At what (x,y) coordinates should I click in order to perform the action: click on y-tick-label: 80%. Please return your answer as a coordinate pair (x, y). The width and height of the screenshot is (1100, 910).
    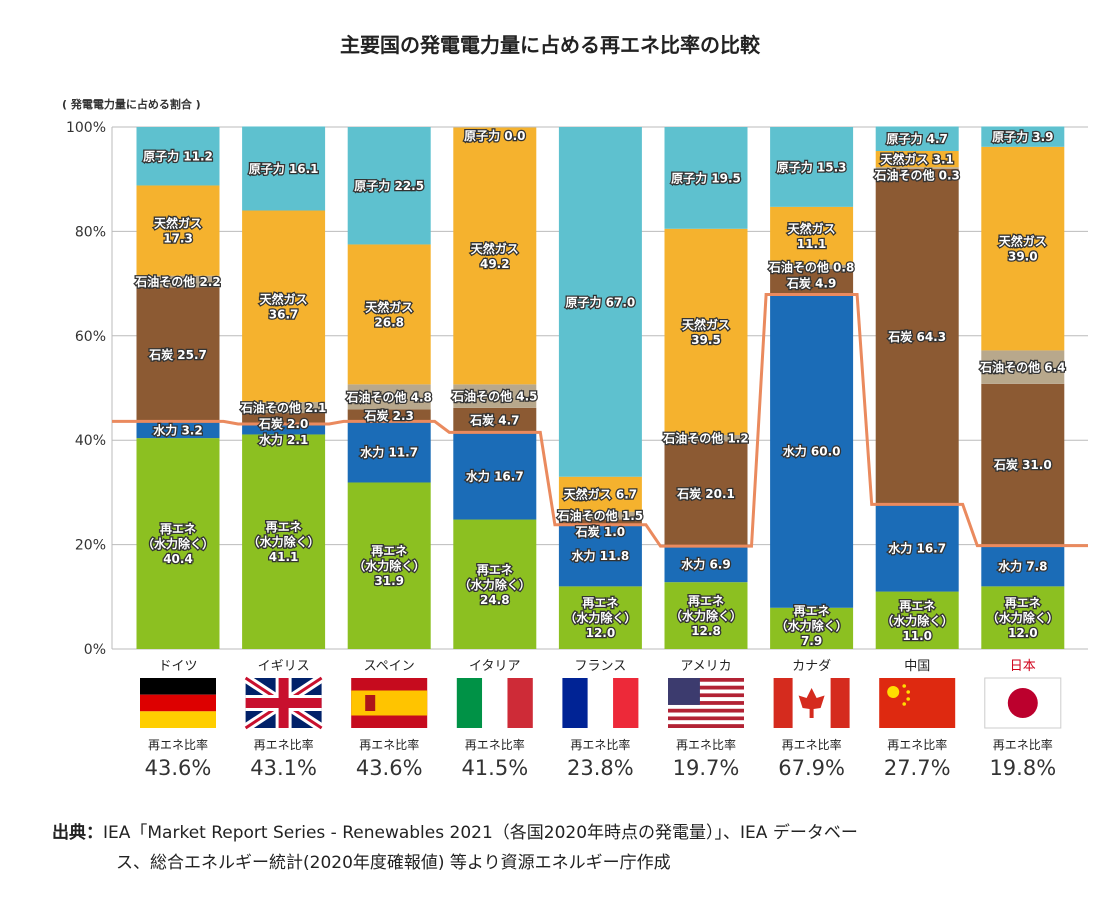
    Looking at the image, I should click on (90, 232).